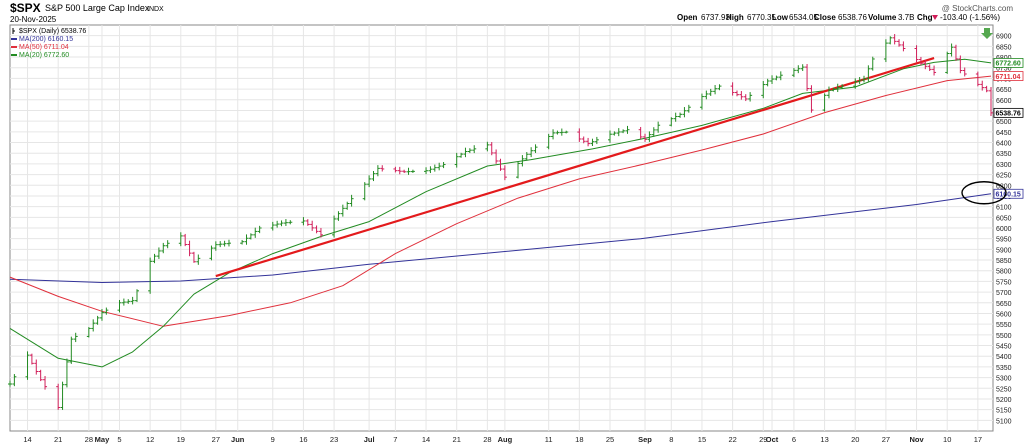  What do you see at coordinates (89, 439) in the screenshot?
I see `x-tick-label: 28` at bounding box center [89, 439].